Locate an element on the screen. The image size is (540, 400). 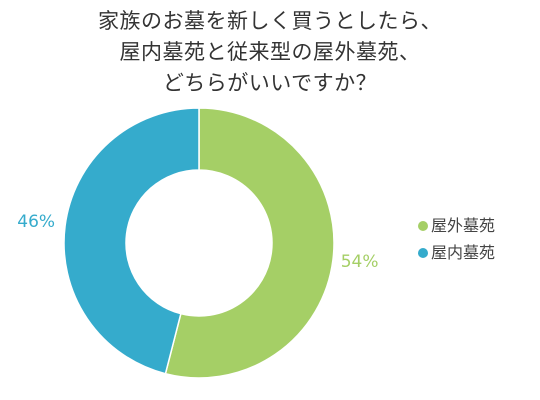
title-line-3: どちらがいいですか？ is located at coordinates (270, 83).